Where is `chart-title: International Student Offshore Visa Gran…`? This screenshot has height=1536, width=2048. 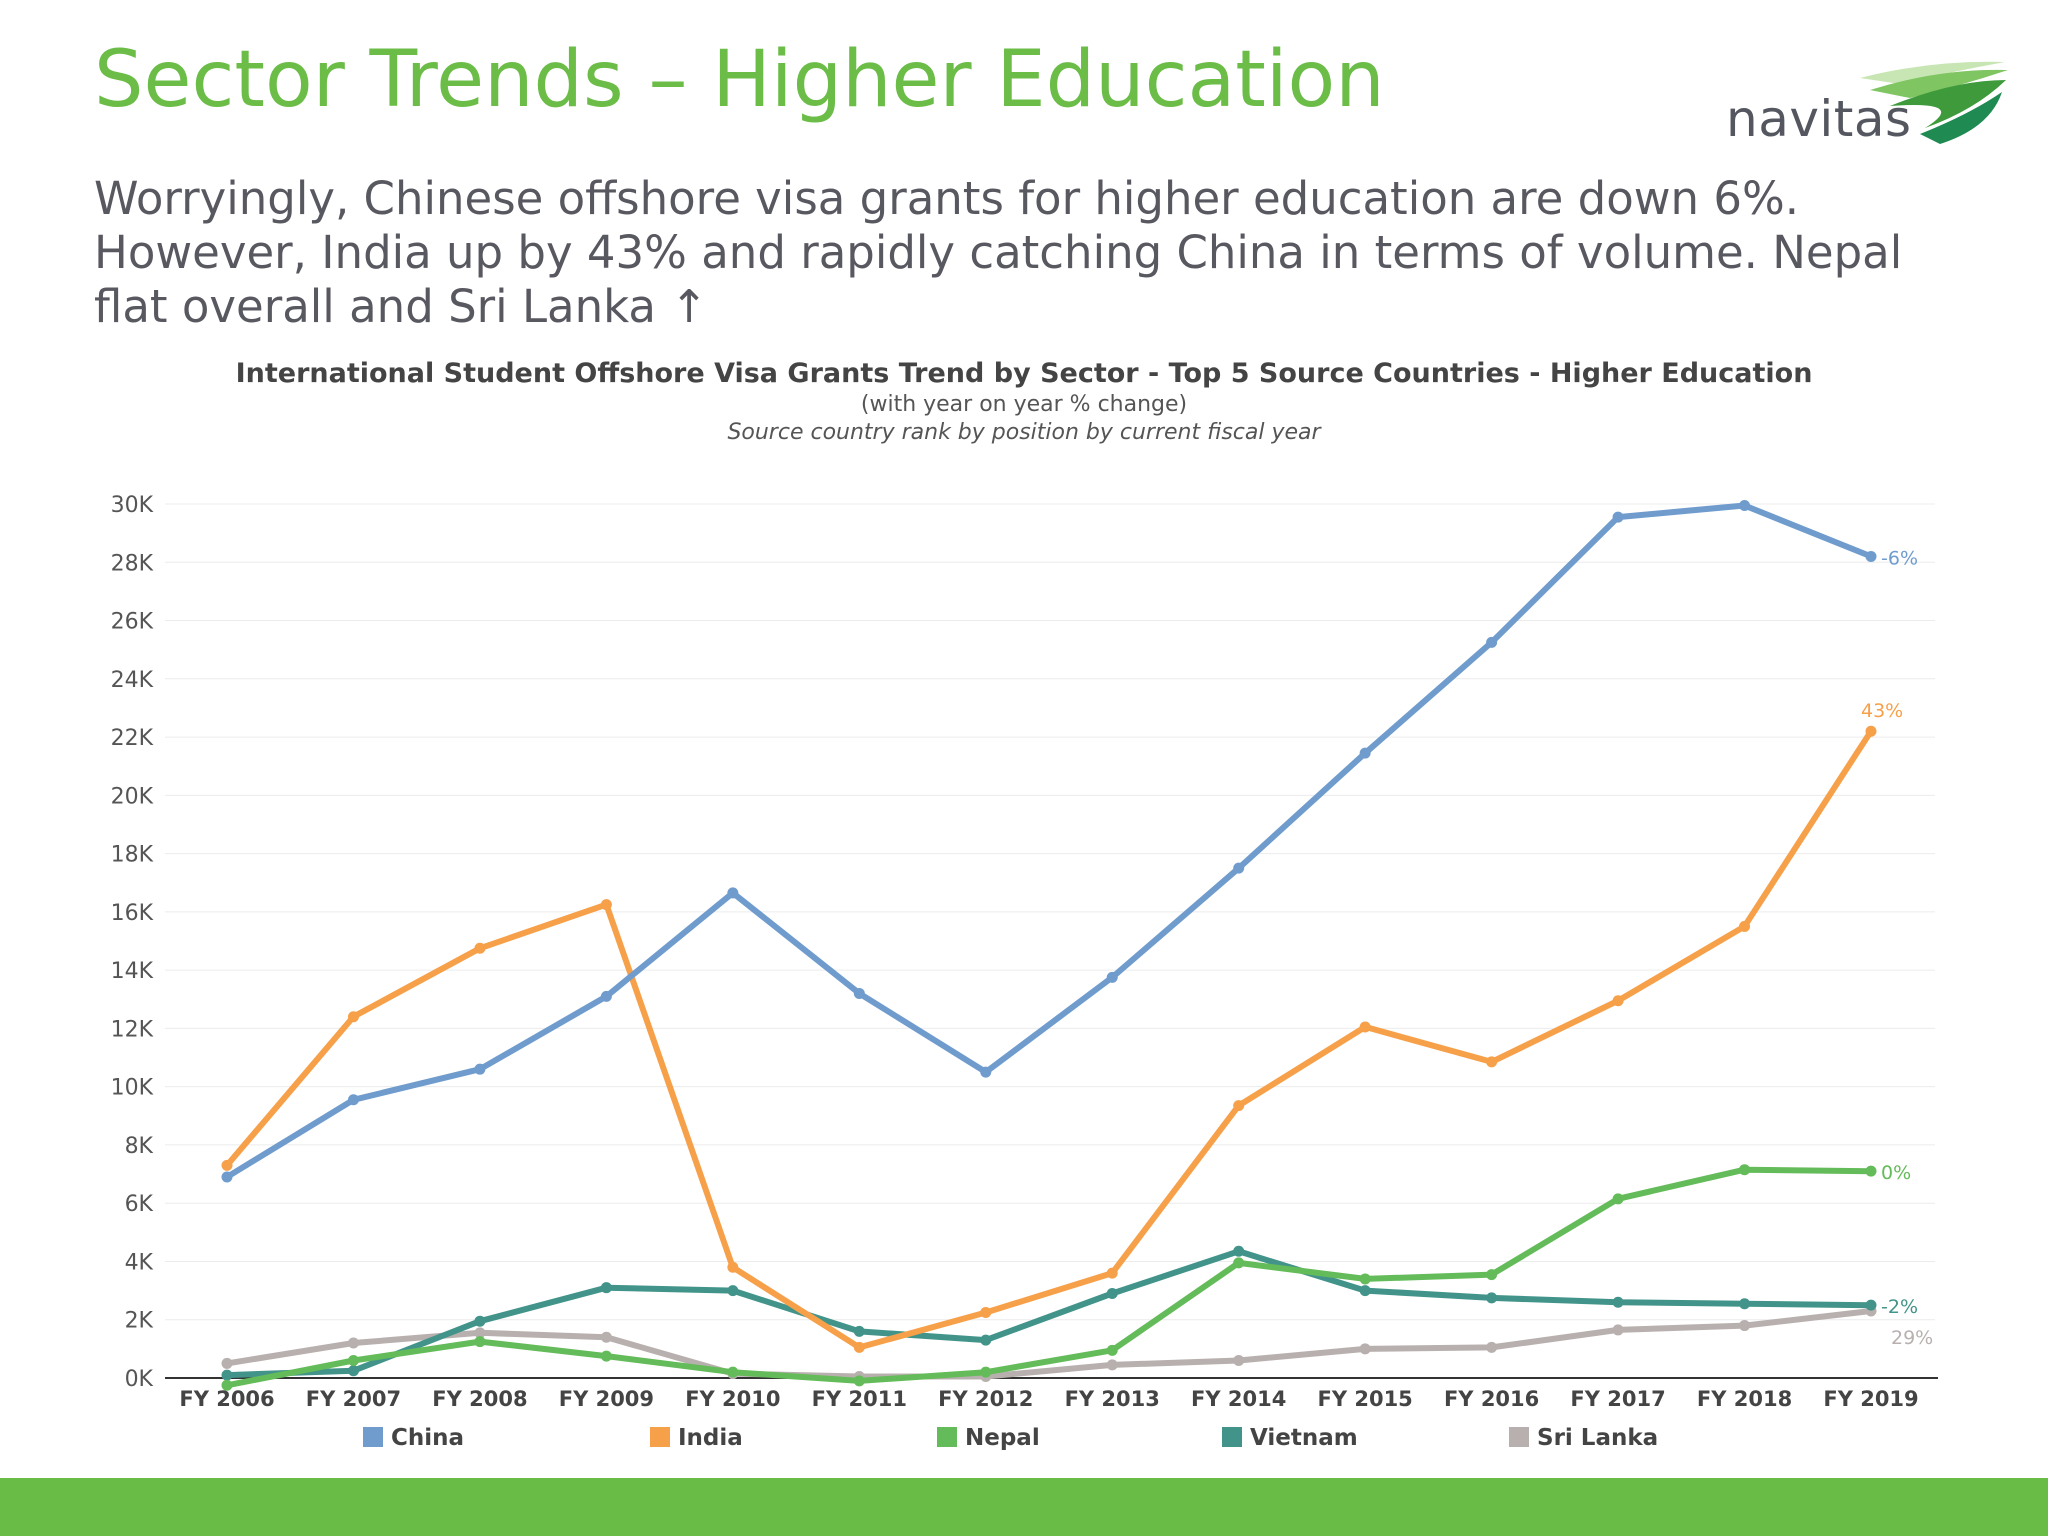 chart-title: International Student Offshore Visa Gran… is located at coordinates (1024, 373).